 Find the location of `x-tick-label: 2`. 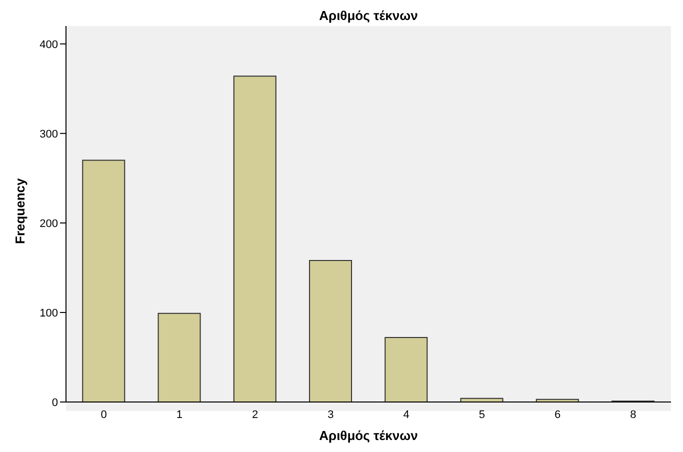

x-tick-label: 2 is located at coordinates (255, 414).